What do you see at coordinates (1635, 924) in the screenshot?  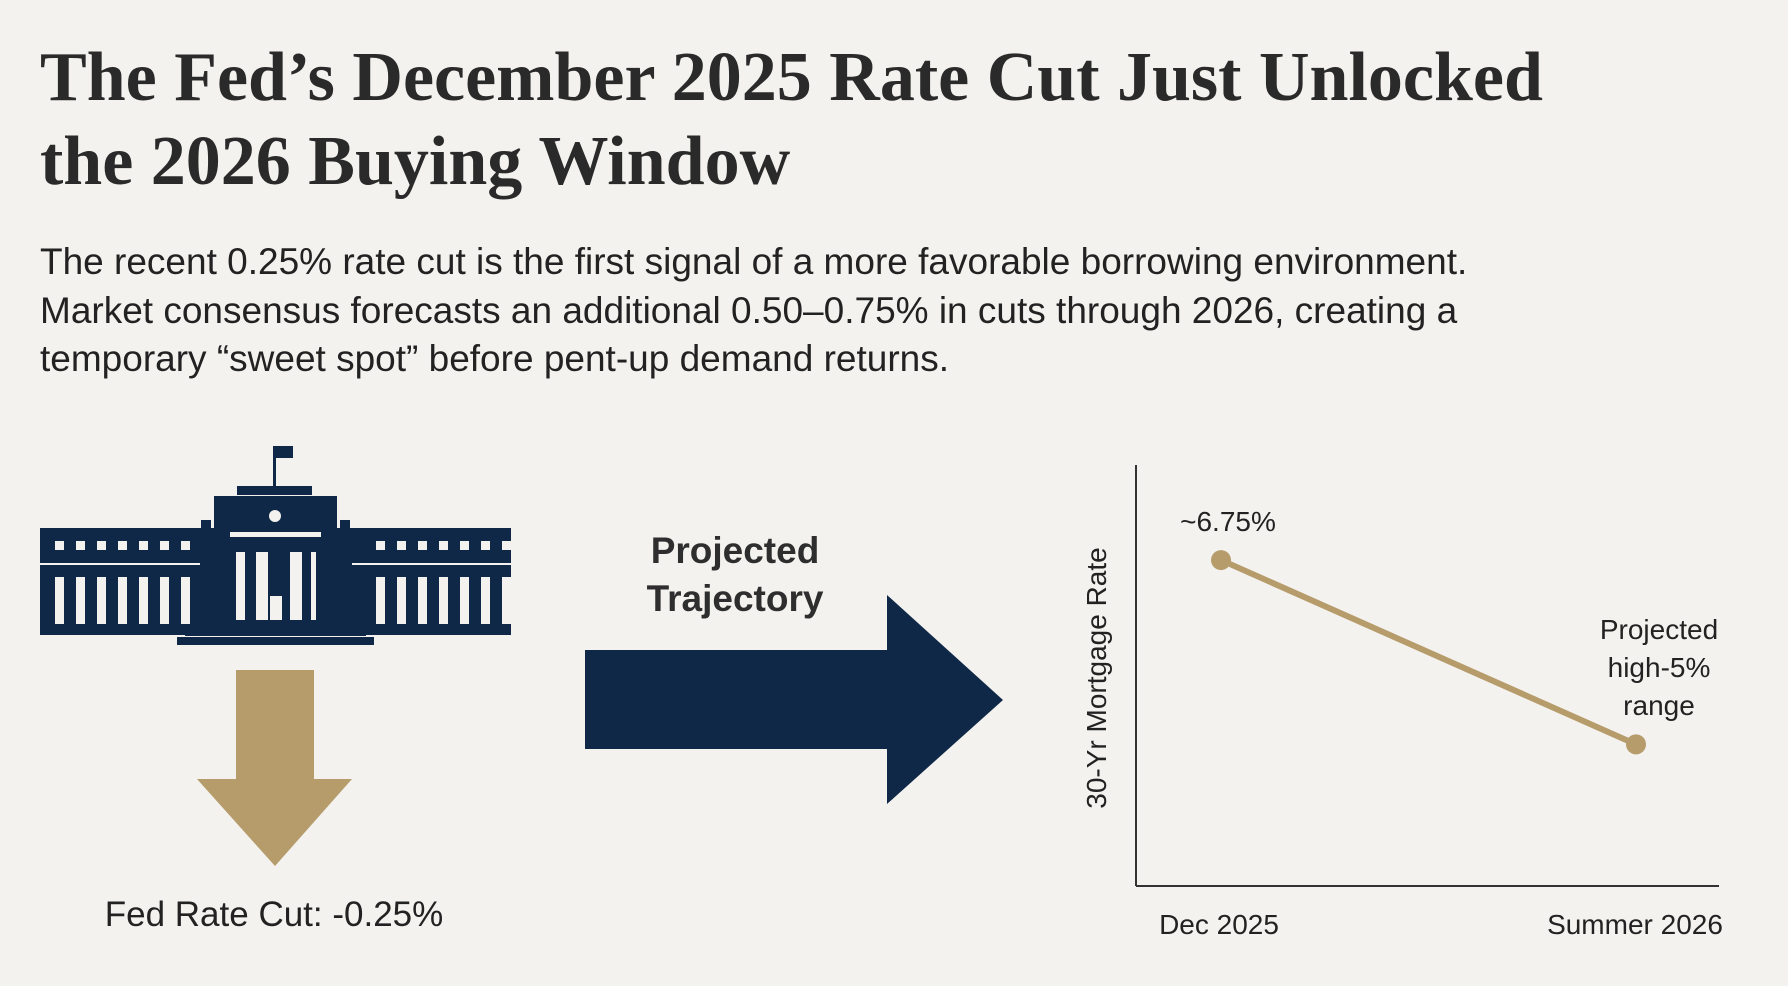 I see `x-tick-summer-2026: Summer 2026` at bounding box center [1635, 924].